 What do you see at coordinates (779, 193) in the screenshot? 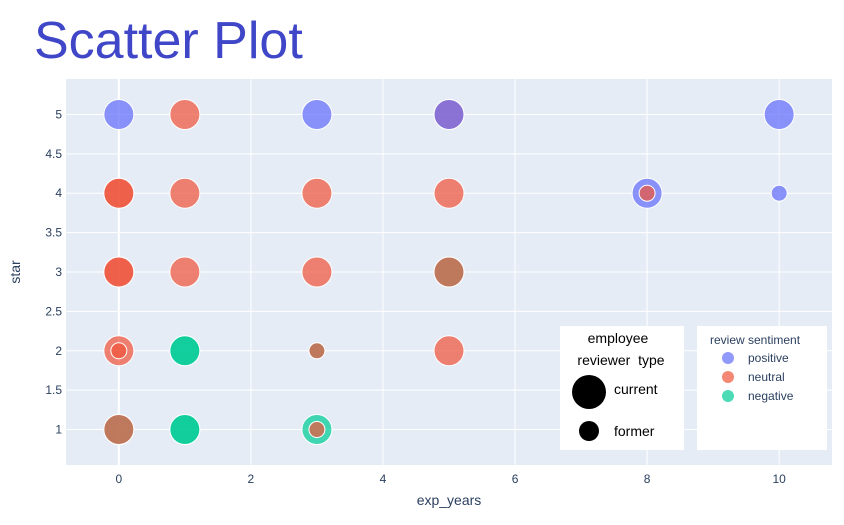
I see `data-point-positive-former` at bounding box center [779, 193].